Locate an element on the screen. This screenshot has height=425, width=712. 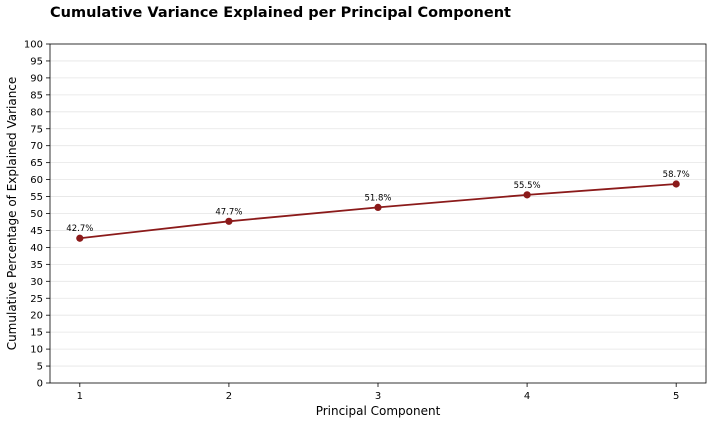
y-tick-label: 5 is located at coordinates (40, 367).